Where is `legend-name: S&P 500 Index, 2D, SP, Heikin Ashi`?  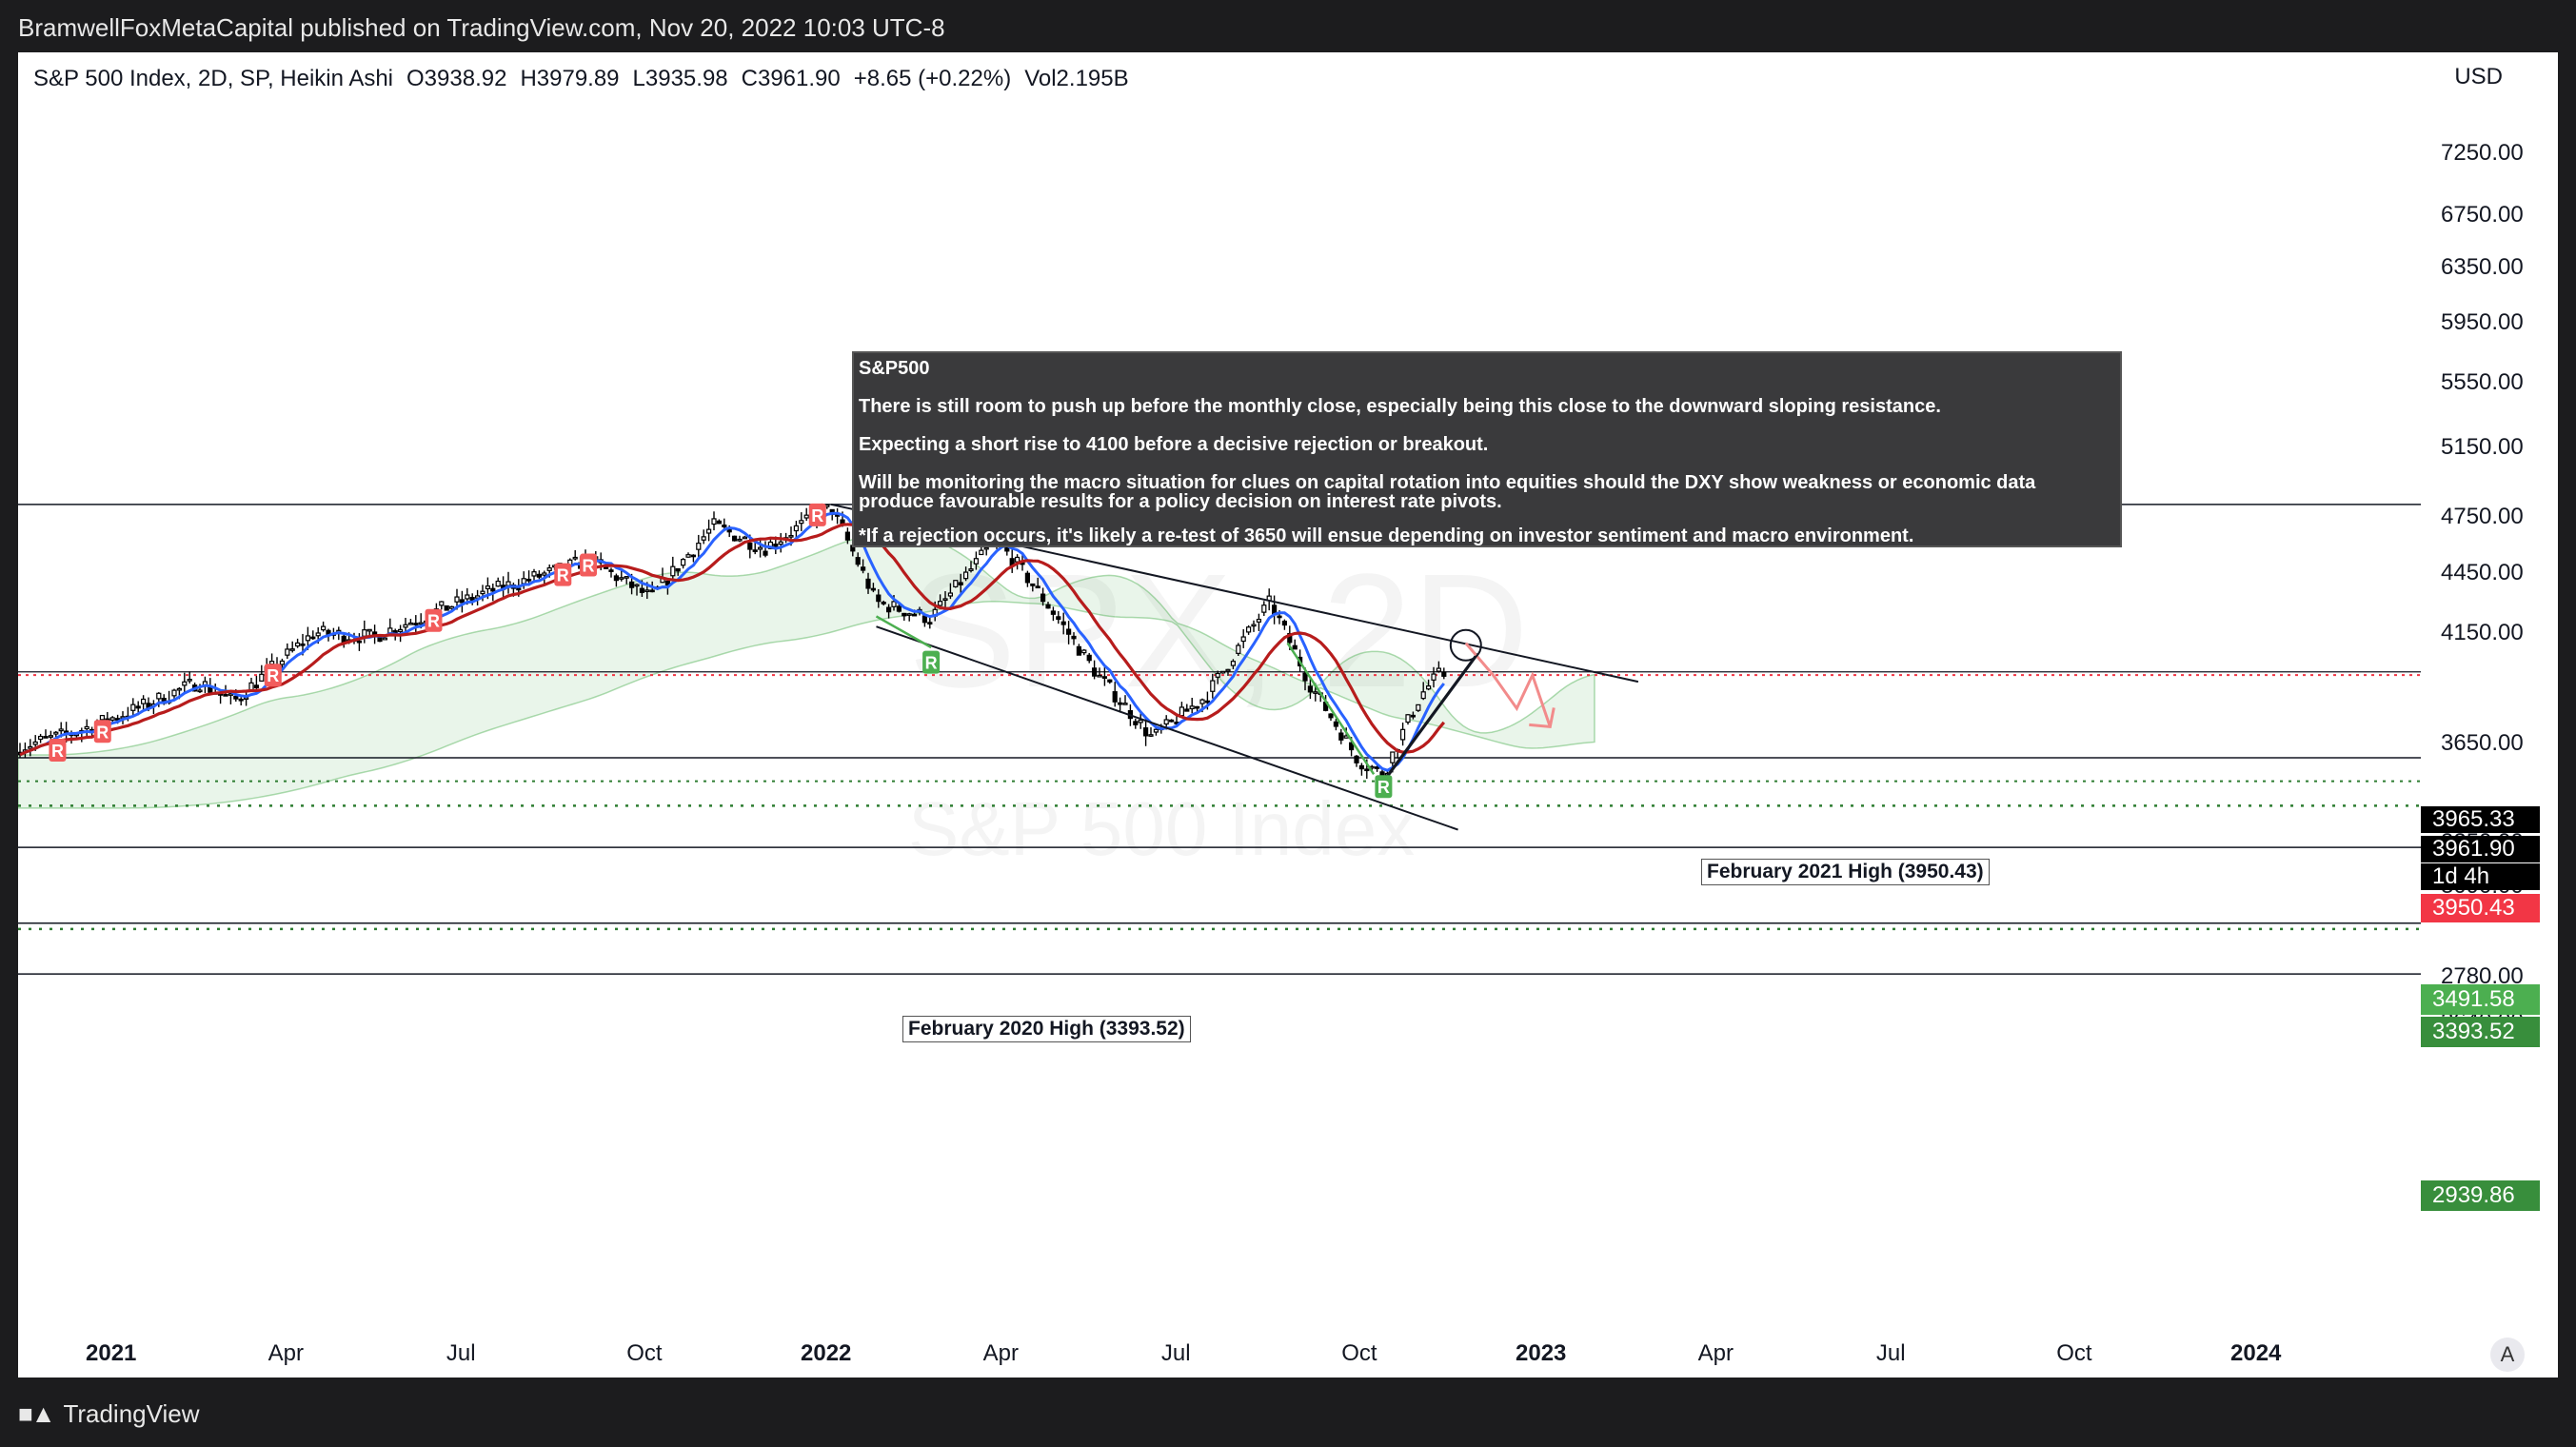
legend-name: S&P 500 Index, 2D, SP, Heikin Ashi is located at coordinates (213, 78).